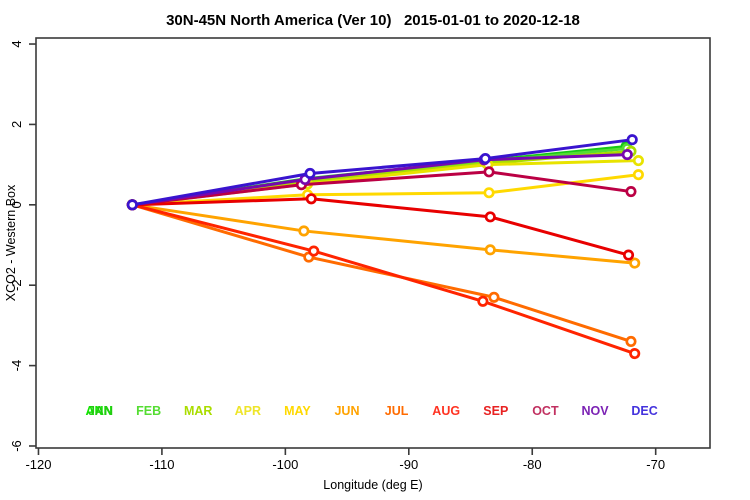 The image size is (750, 500). Describe the element at coordinates (381, 188) in the screenshot. I see `series-line-oct` at that location.